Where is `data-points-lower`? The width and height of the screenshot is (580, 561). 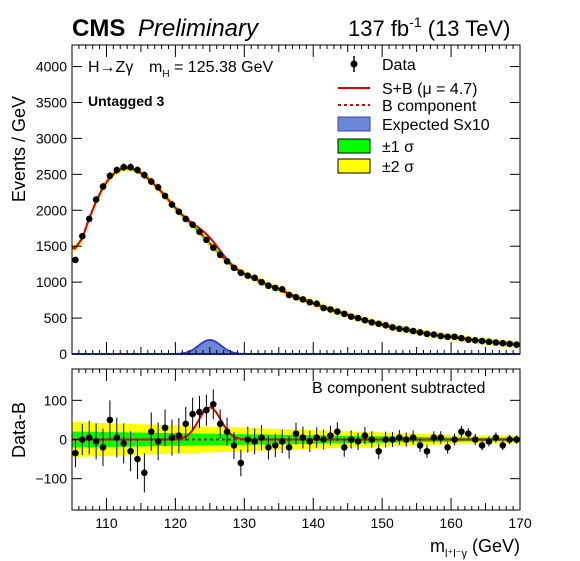 data-points-lower is located at coordinates (296, 441).